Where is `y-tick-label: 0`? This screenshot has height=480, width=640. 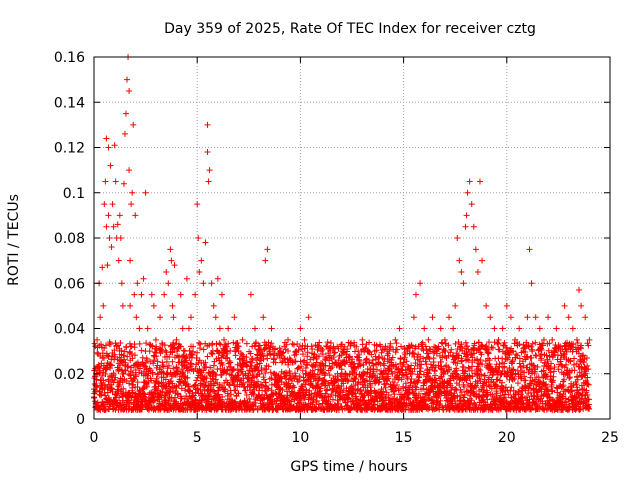 y-tick-label: 0 is located at coordinates (80, 420).